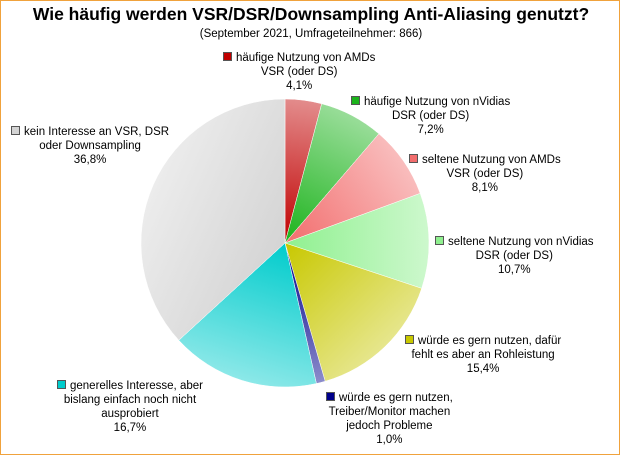  I want to click on slice-label-text: kein Interesse an VSR, DSR, so click(97, 132).